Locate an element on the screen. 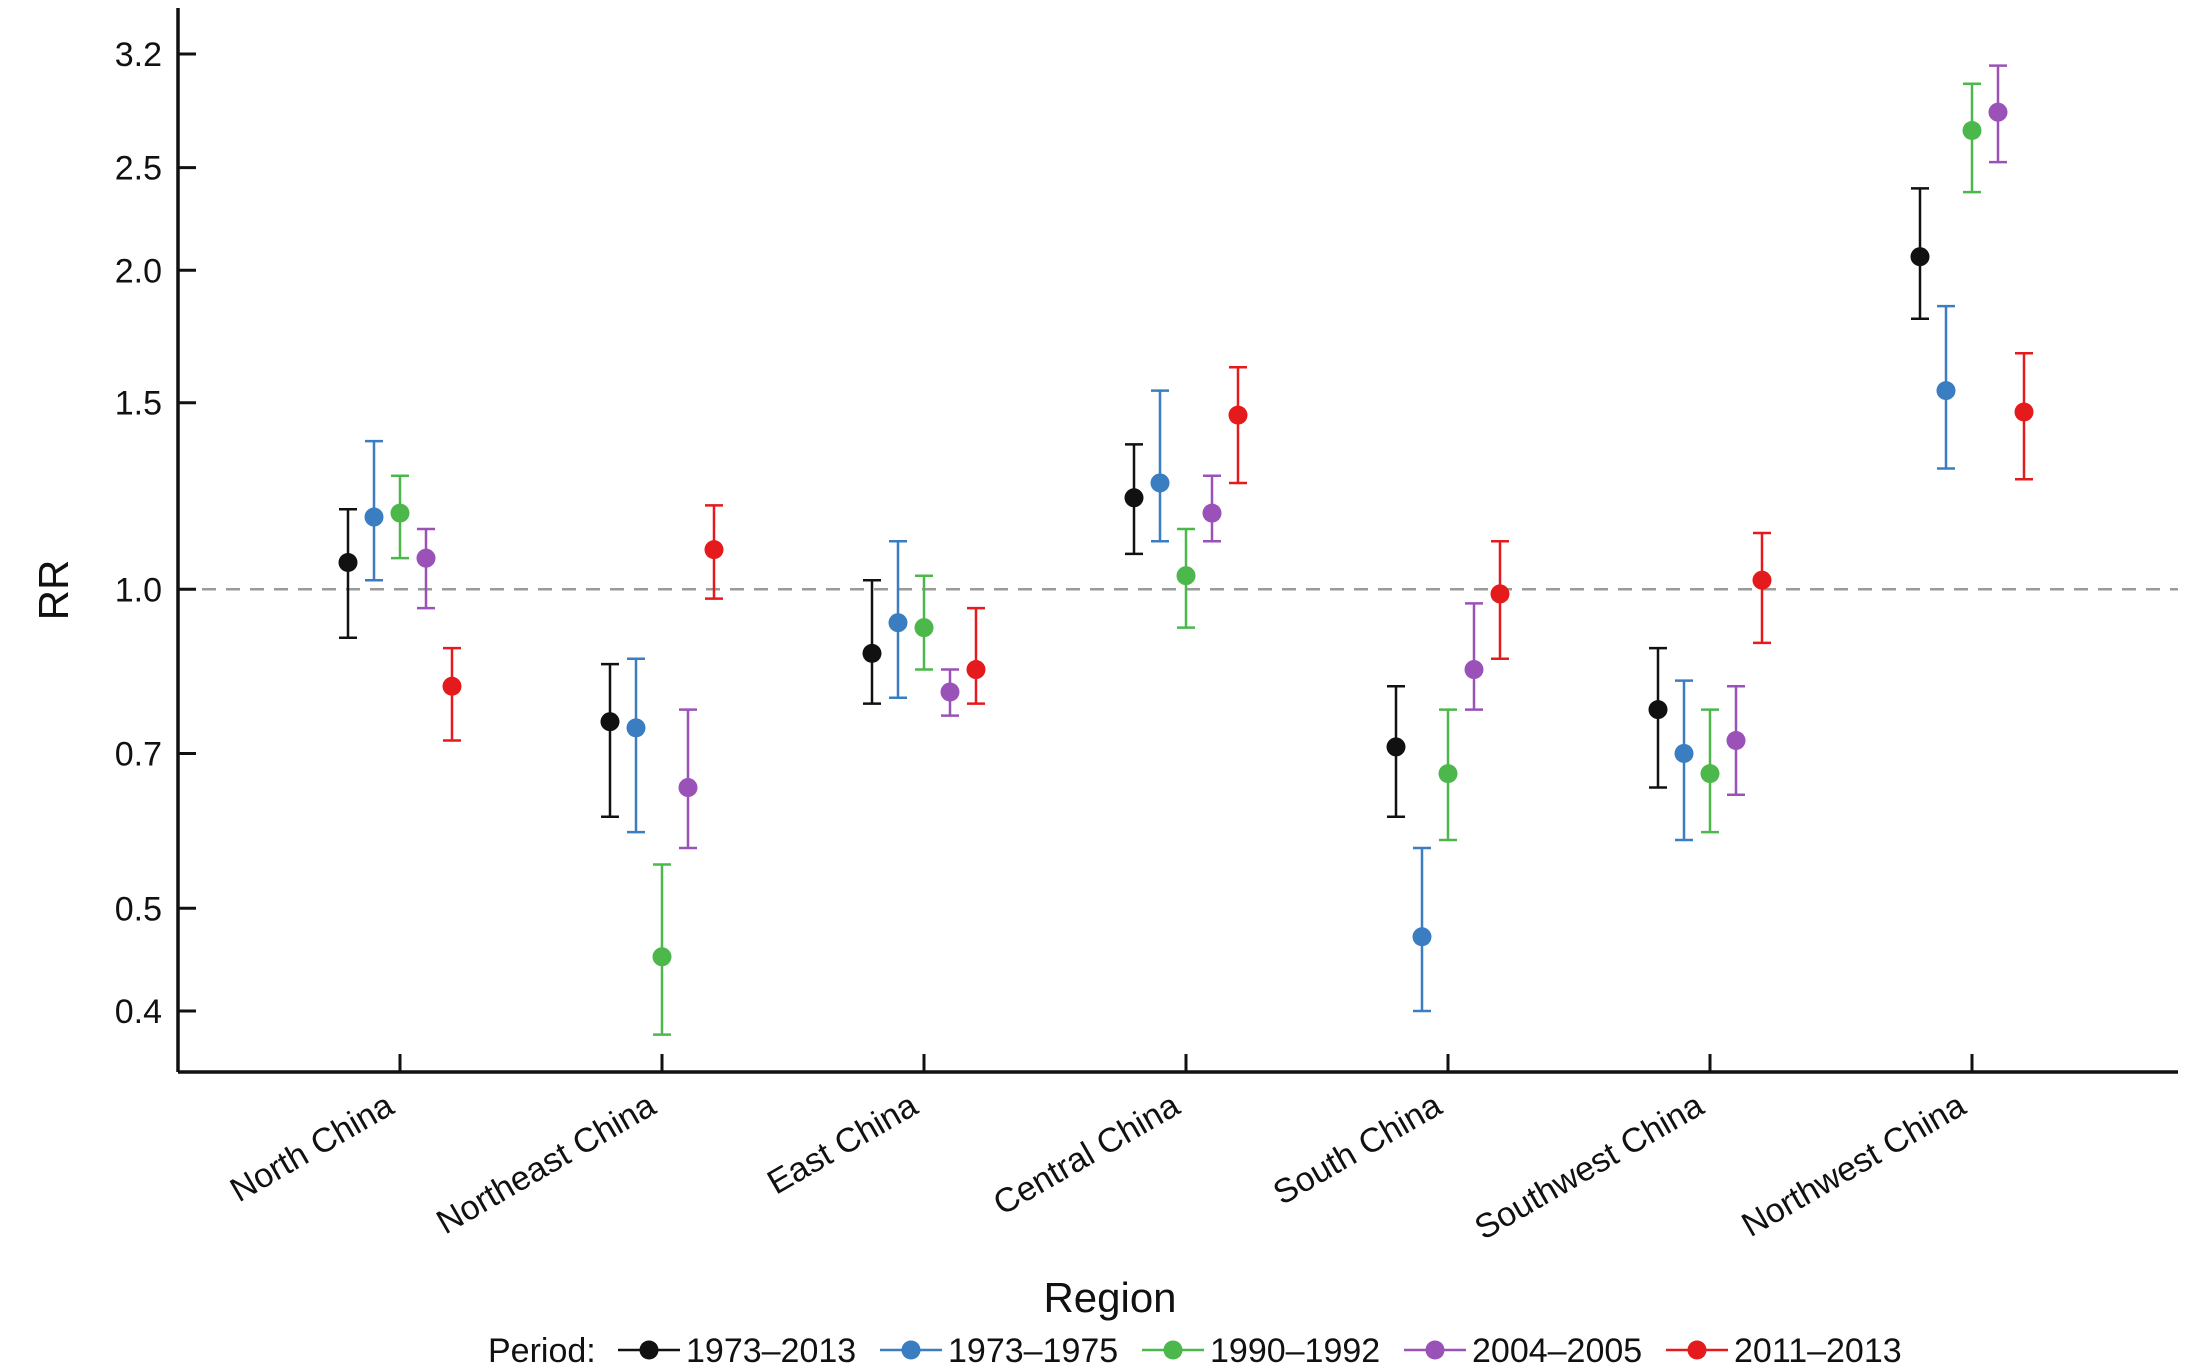 This screenshot has width=2205, height=1370. legend-entry: 1973–1975 is located at coordinates (999, 1351).